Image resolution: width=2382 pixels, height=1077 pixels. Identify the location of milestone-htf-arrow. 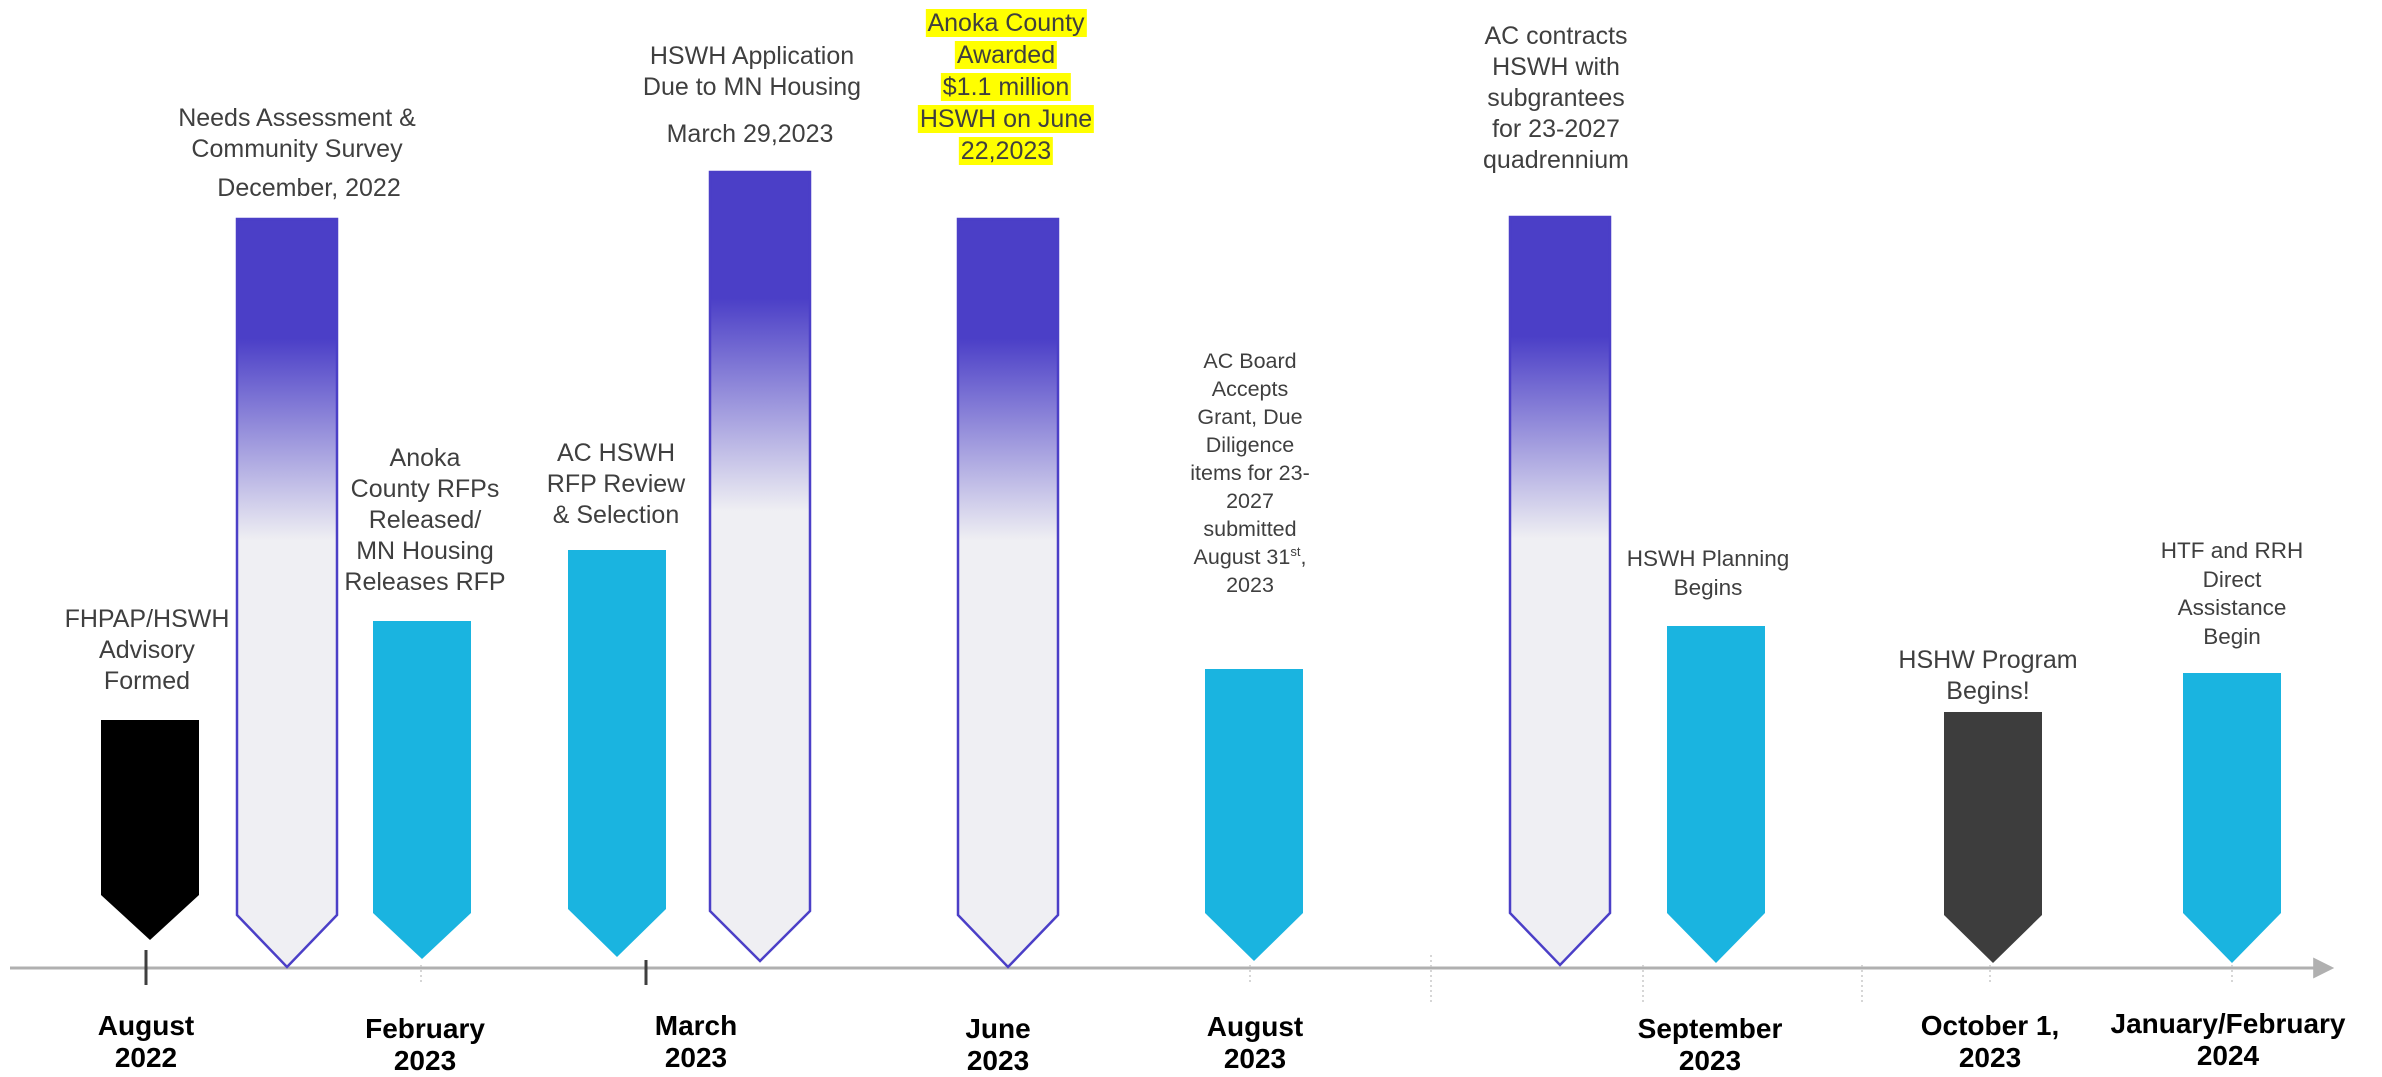
(2232, 818).